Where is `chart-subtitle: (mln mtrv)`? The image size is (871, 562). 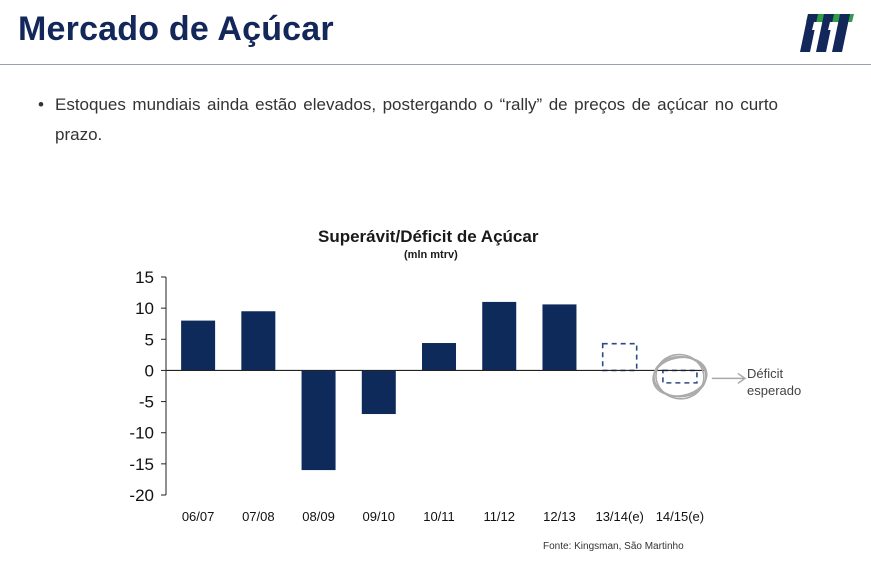
chart-subtitle: (mln mtrv) is located at coordinates (431, 255).